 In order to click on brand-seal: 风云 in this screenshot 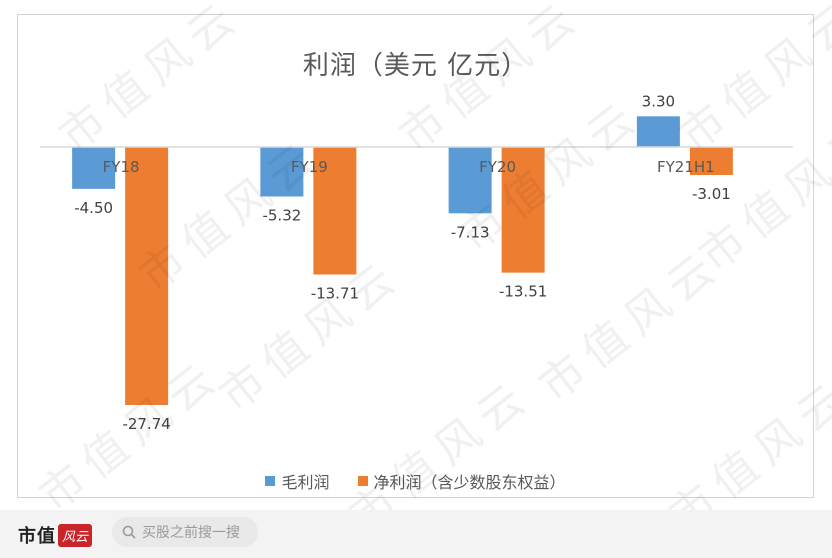, I will do `click(75, 535)`.